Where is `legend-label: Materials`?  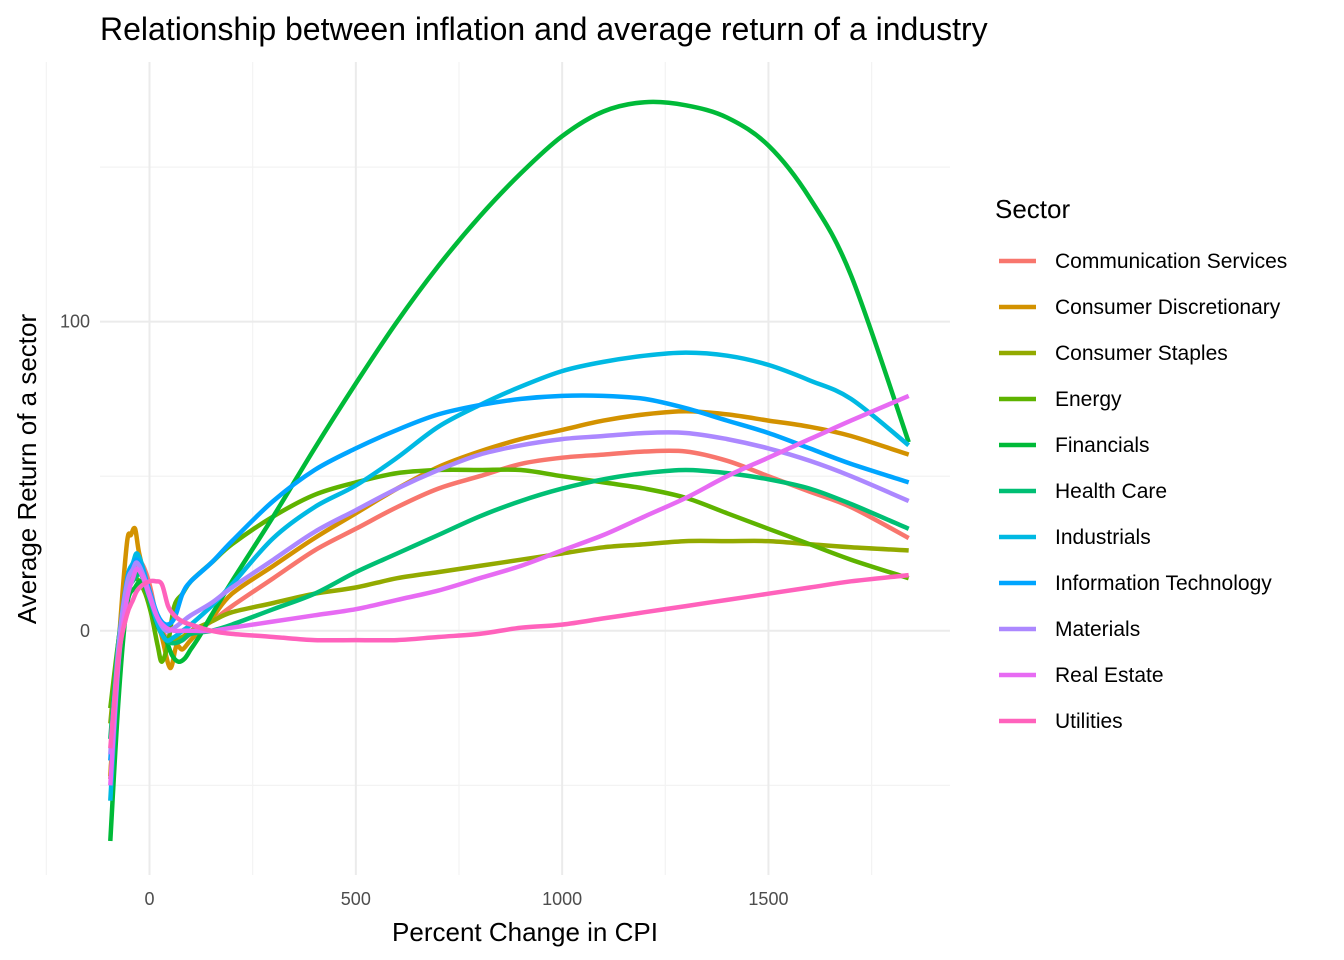 legend-label: Materials is located at coordinates (1097, 629).